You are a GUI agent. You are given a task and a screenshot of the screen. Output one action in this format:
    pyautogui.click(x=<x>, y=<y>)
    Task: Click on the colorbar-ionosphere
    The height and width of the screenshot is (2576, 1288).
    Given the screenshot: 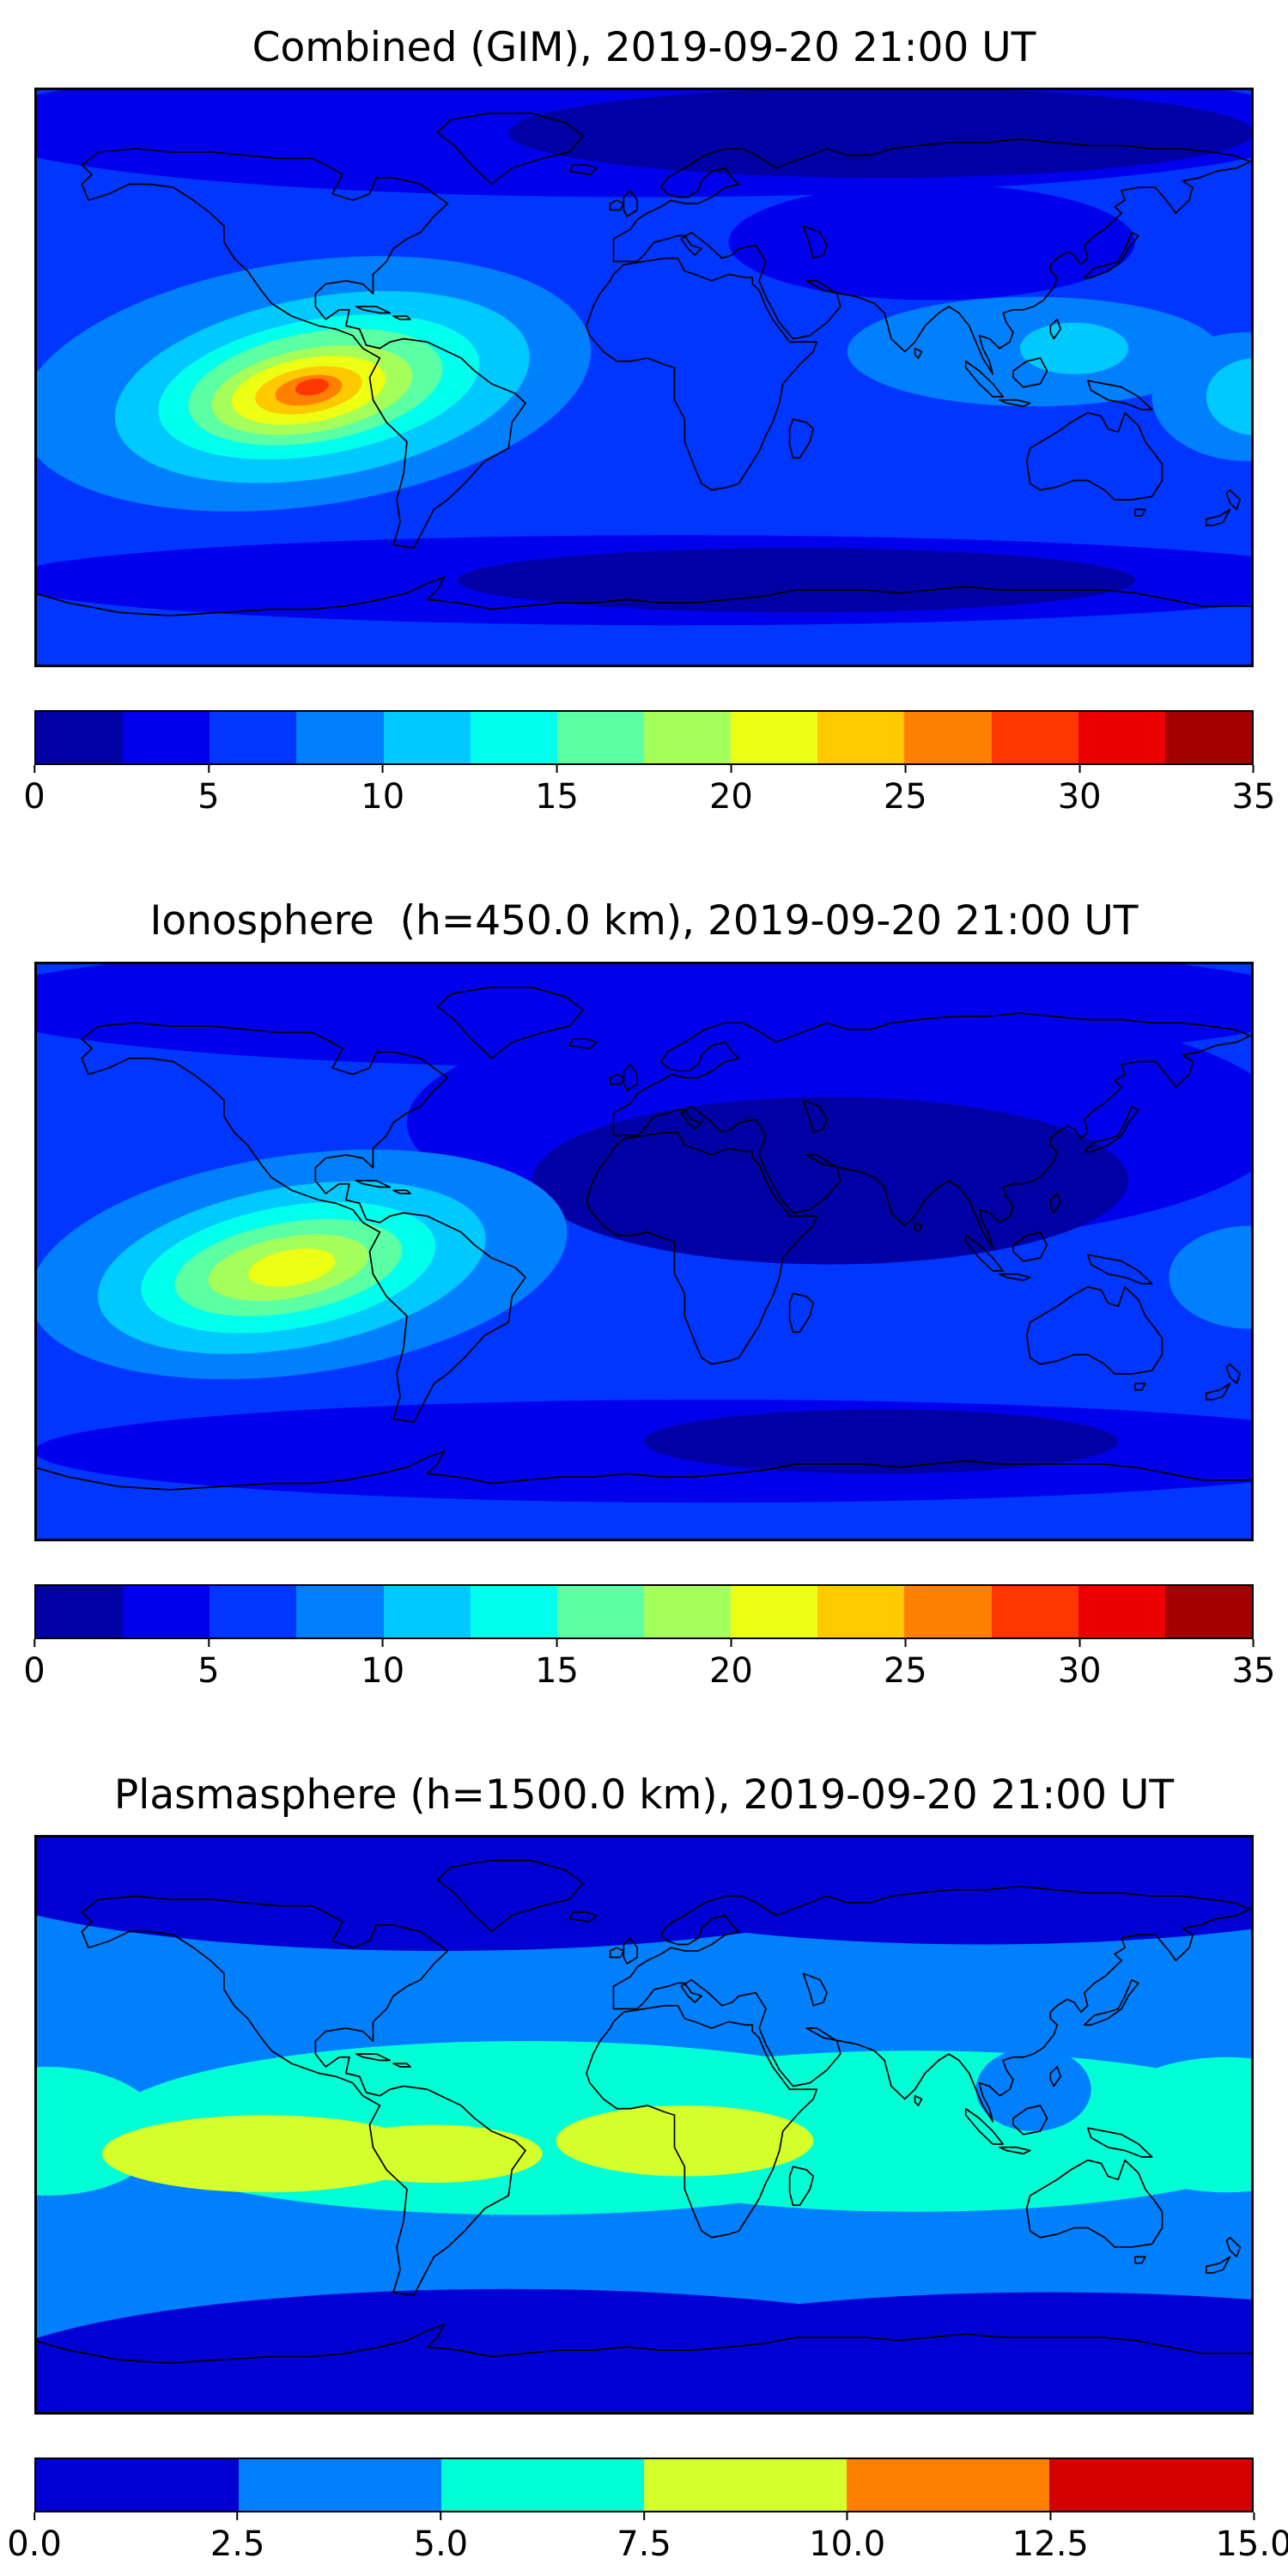 What is the action you would take?
    pyautogui.click(x=644, y=1611)
    